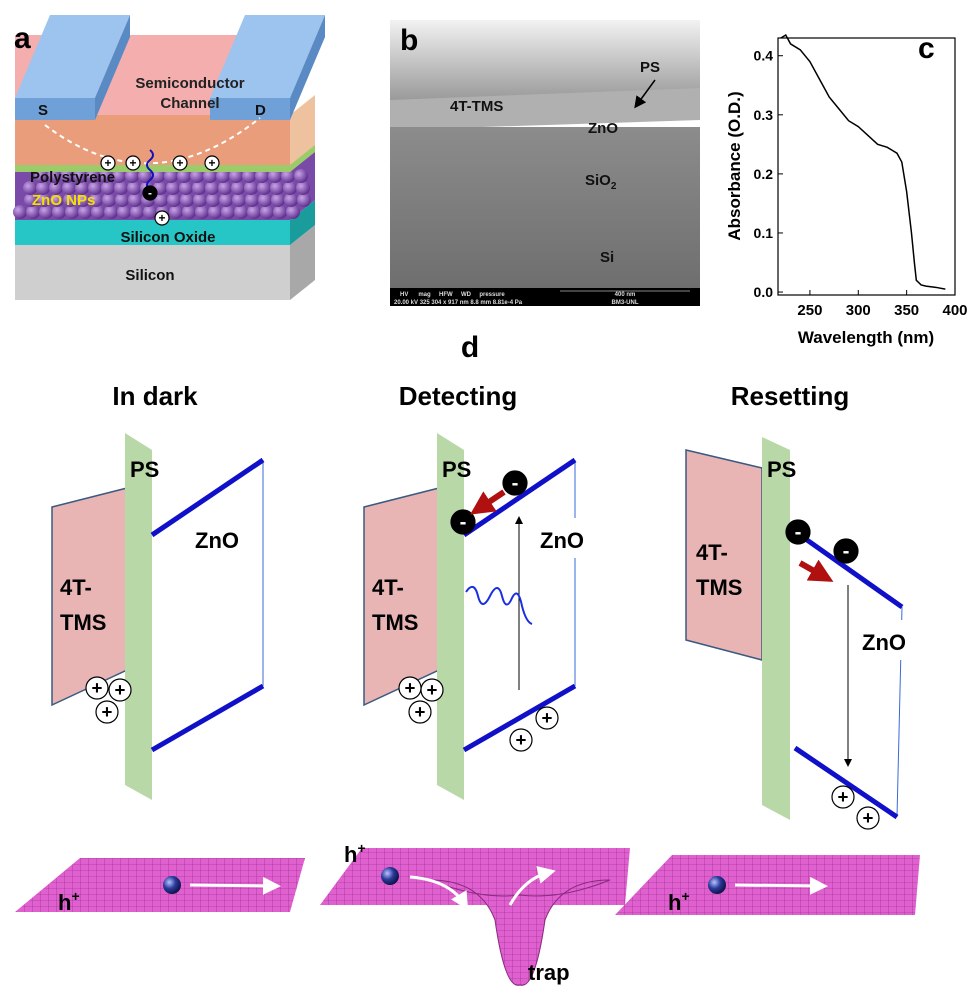 The image size is (969, 991). Describe the element at coordinates (452, 295) in the screenshot. I see `info-text: HV mag HFW WD pressure` at that location.